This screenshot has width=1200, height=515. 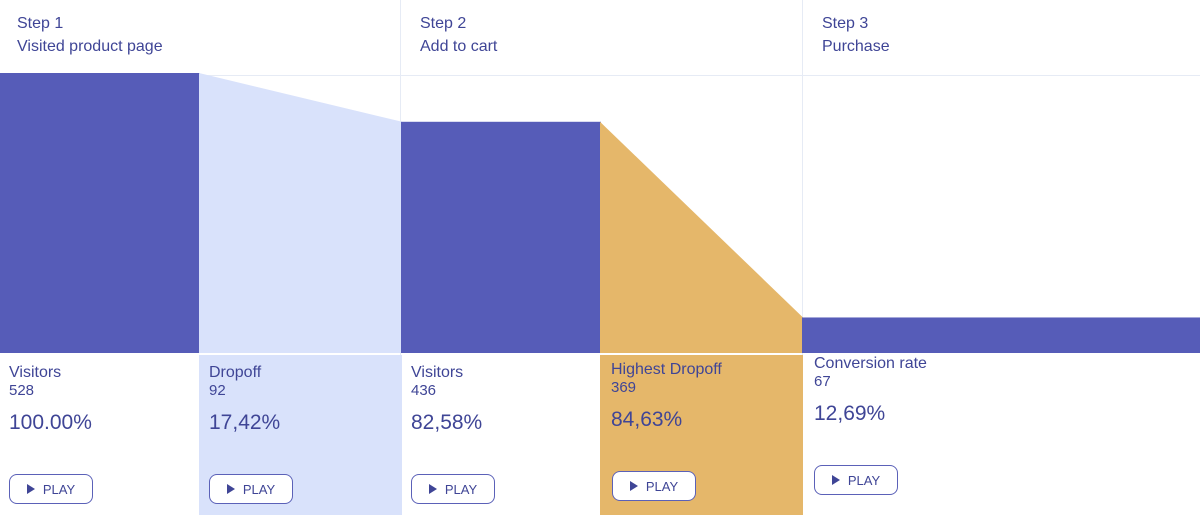 What do you see at coordinates (1001, 335) in the screenshot?
I see `bar-purchase` at bounding box center [1001, 335].